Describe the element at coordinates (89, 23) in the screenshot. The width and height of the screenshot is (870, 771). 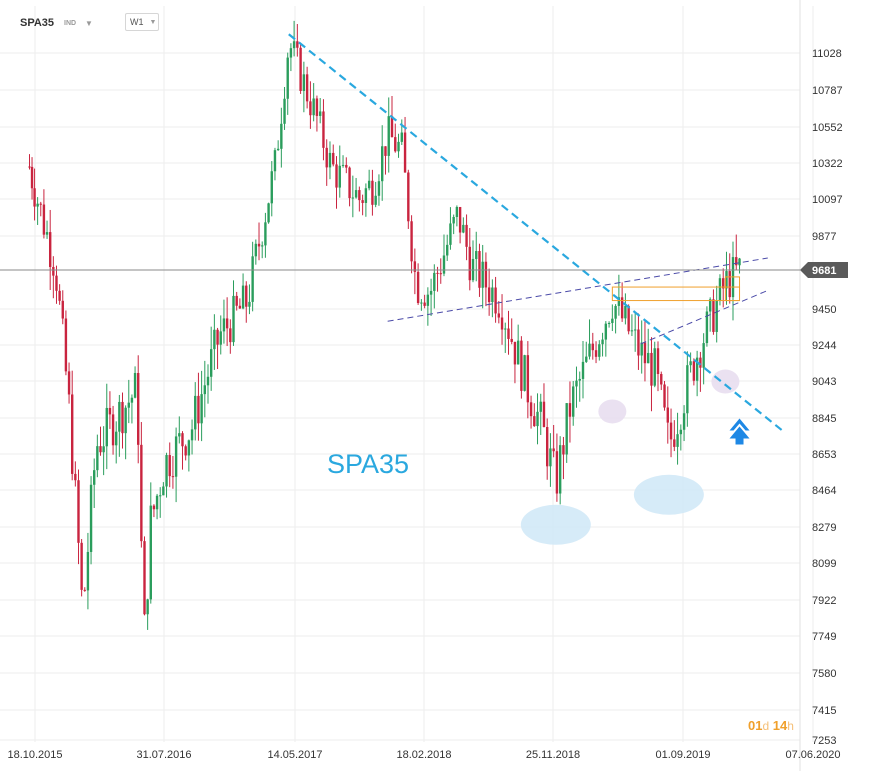
I see `instrument-dropdown-icon: ▼` at that location.